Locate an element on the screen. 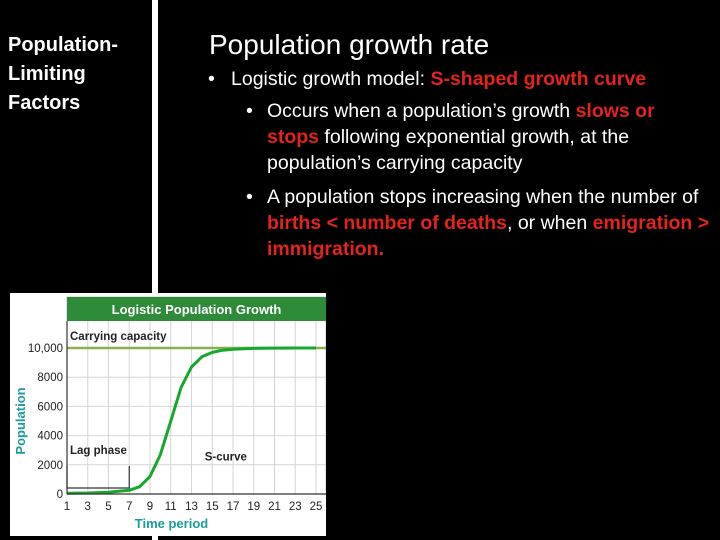 The height and width of the screenshot is (540, 720). section-title-line: Population- is located at coordinates (63, 45).